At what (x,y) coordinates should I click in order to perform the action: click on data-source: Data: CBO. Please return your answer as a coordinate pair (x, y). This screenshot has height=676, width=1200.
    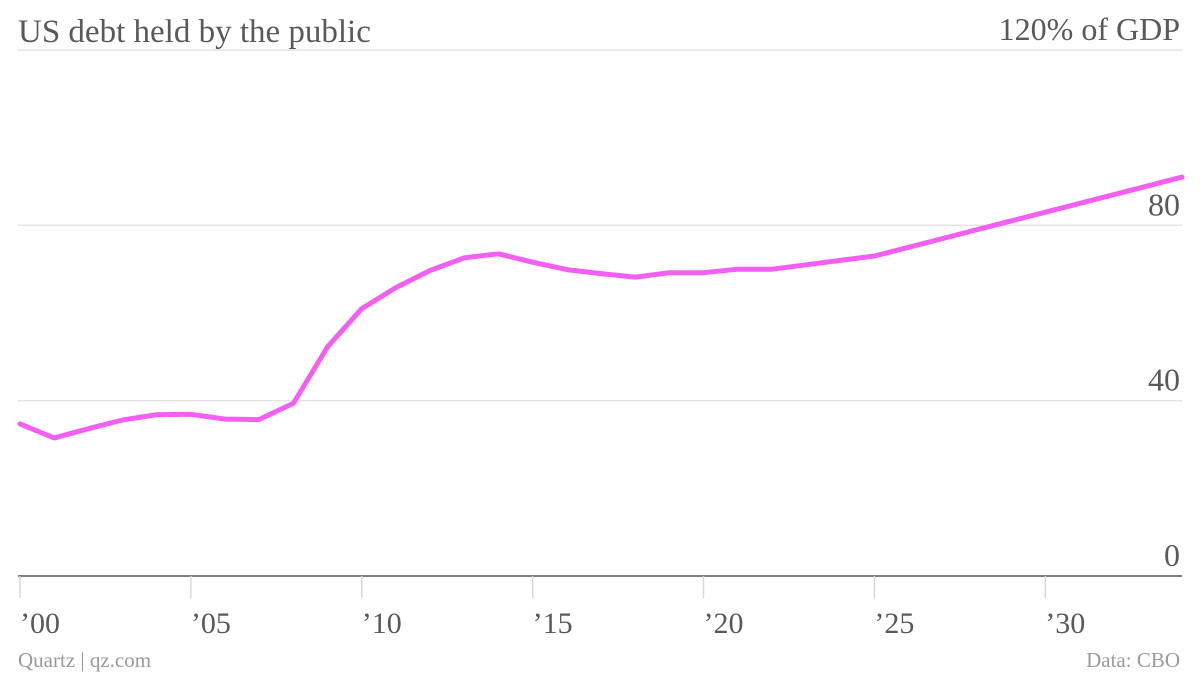
    Looking at the image, I should click on (1133, 660).